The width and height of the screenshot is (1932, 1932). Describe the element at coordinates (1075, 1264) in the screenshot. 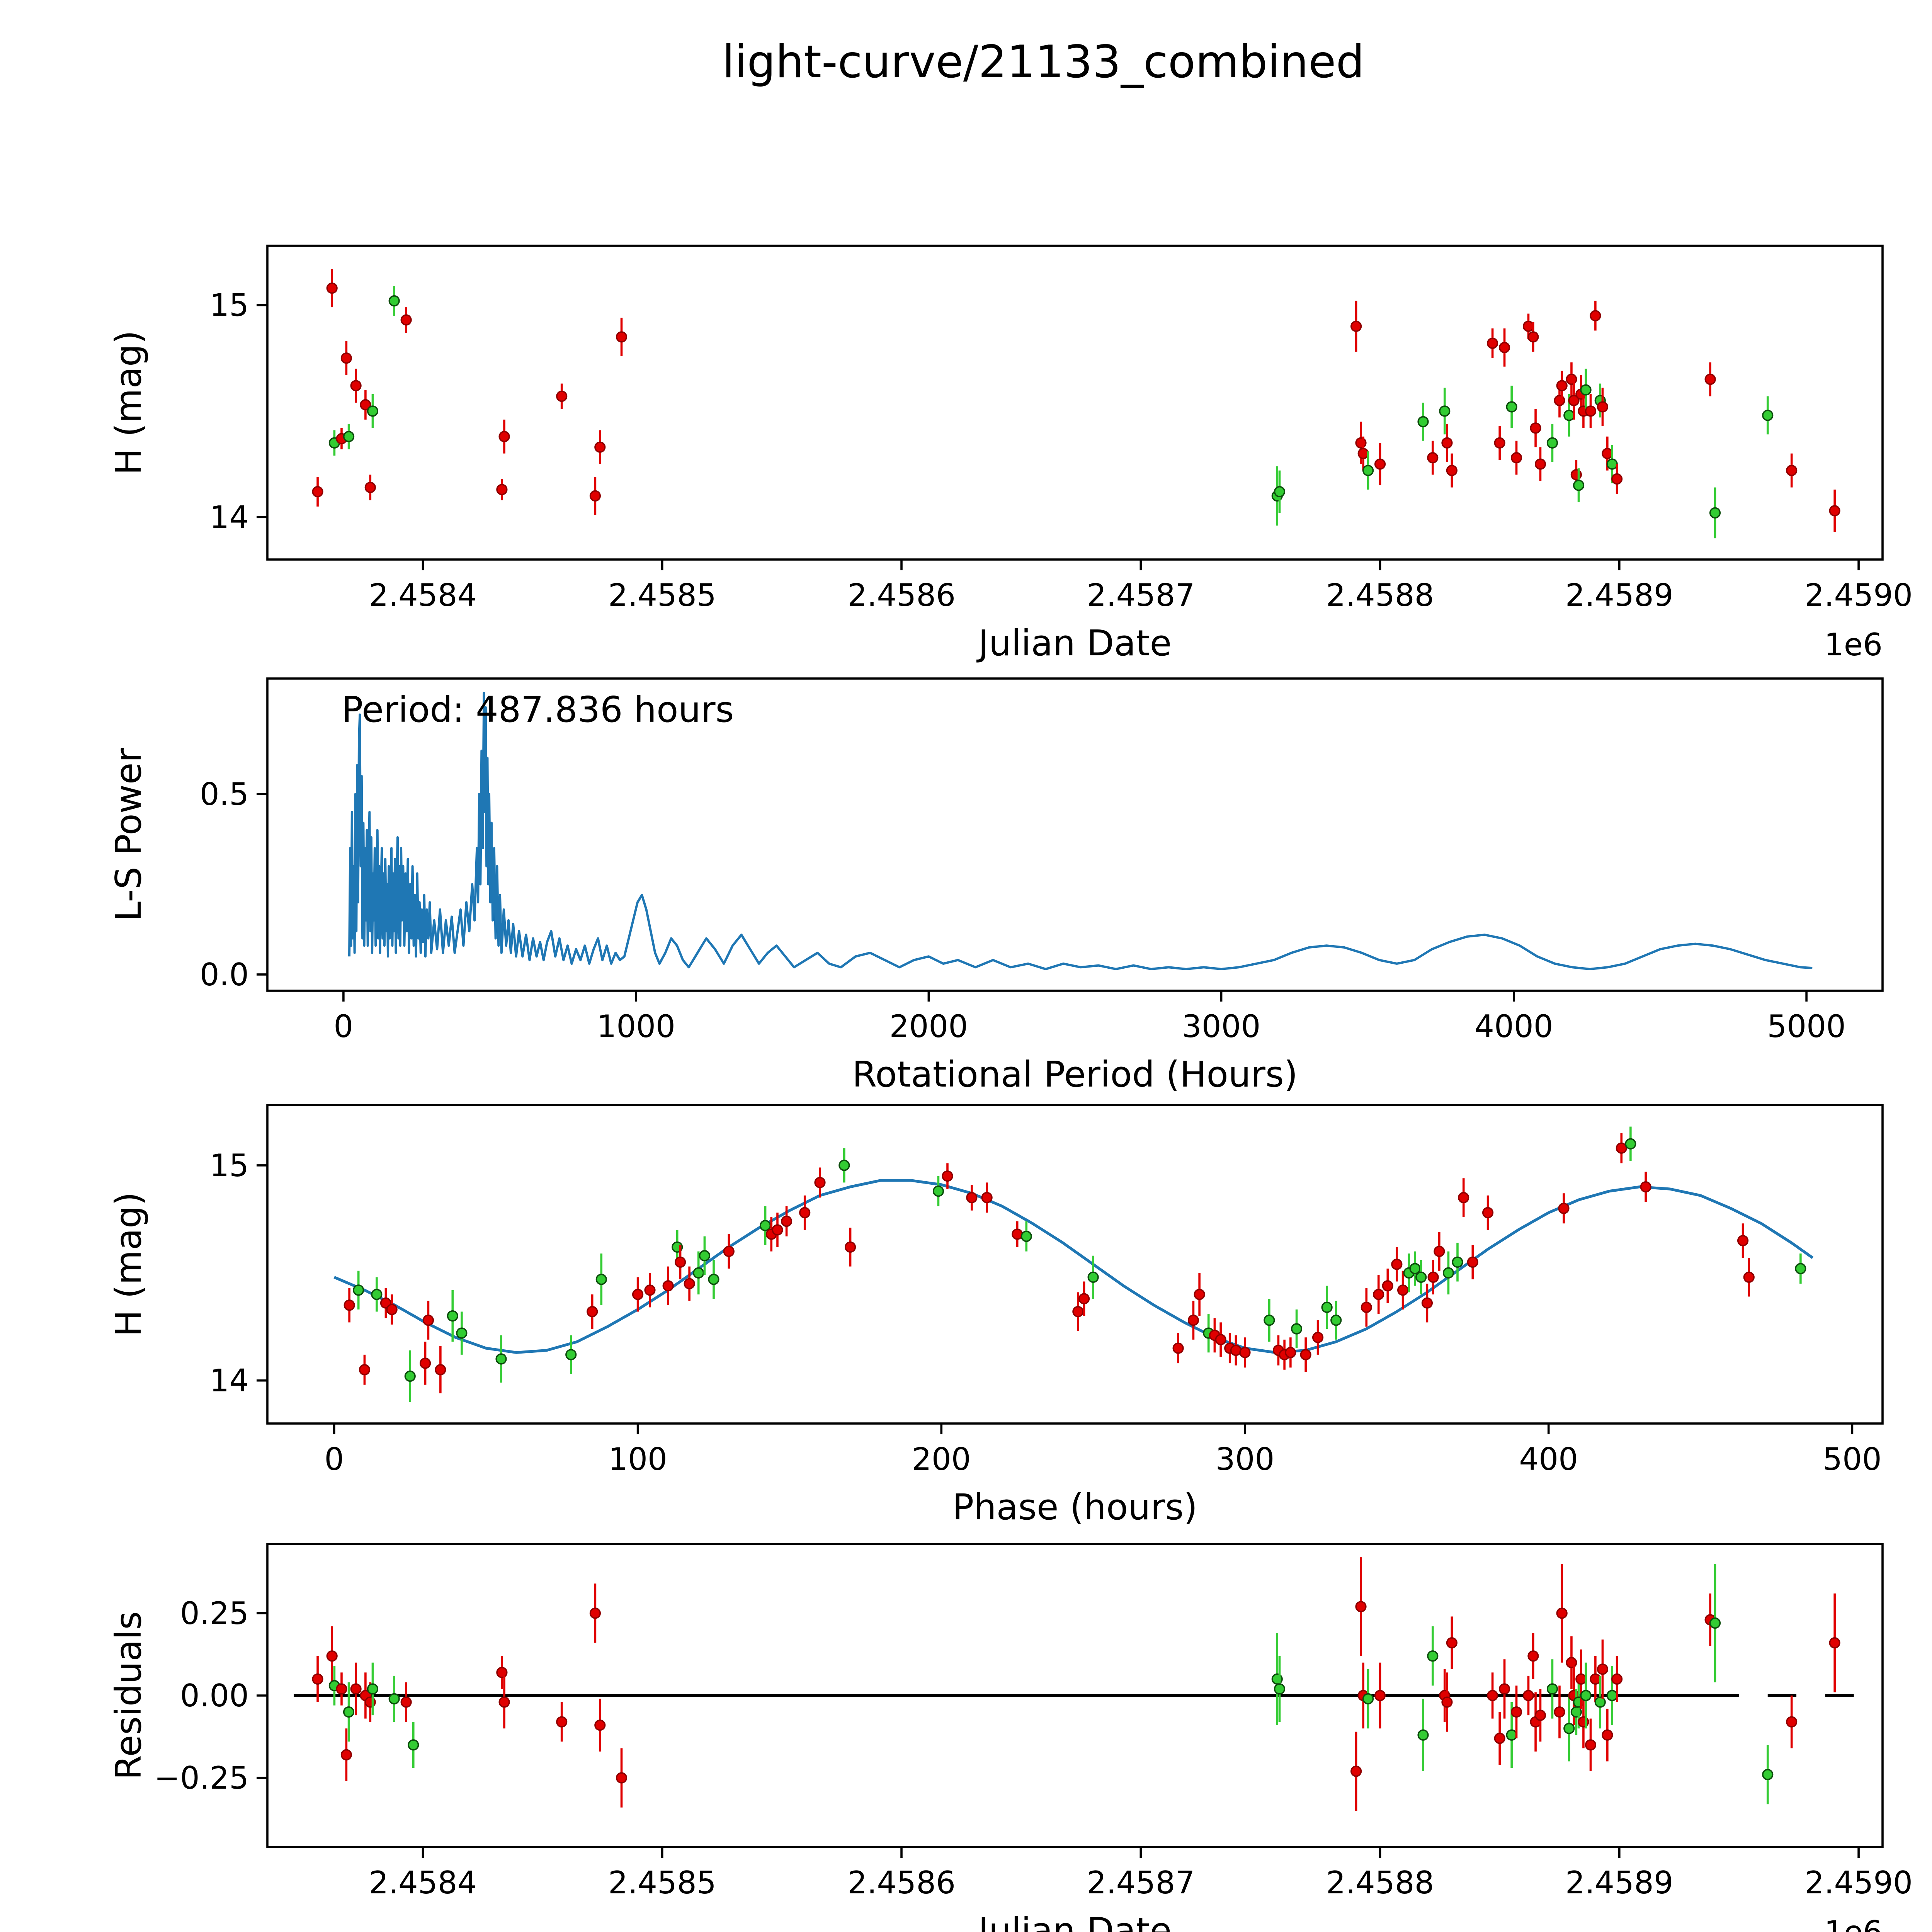

I see `phase-frame` at that location.